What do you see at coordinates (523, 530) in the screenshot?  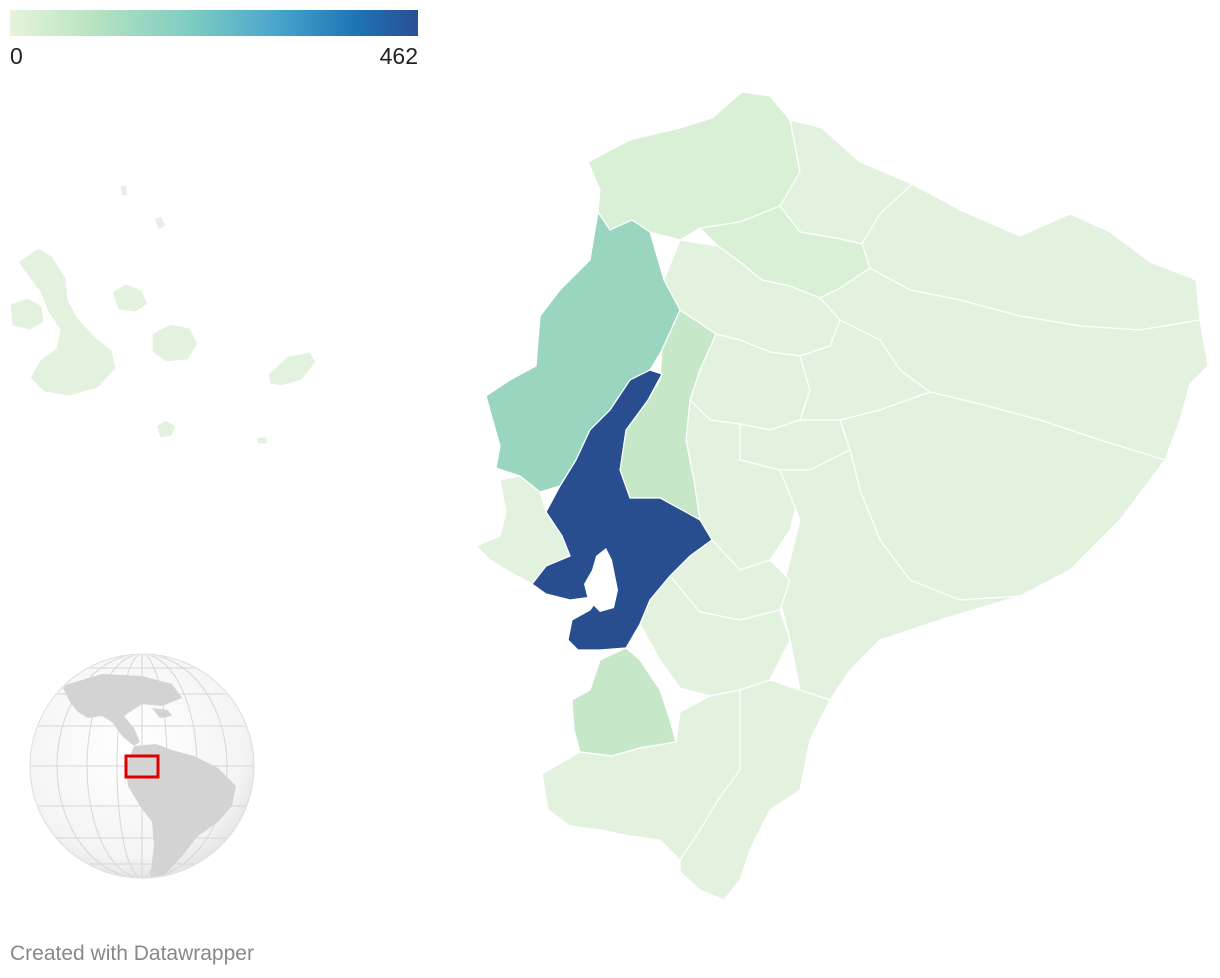 I see `province-santa-elena` at bounding box center [523, 530].